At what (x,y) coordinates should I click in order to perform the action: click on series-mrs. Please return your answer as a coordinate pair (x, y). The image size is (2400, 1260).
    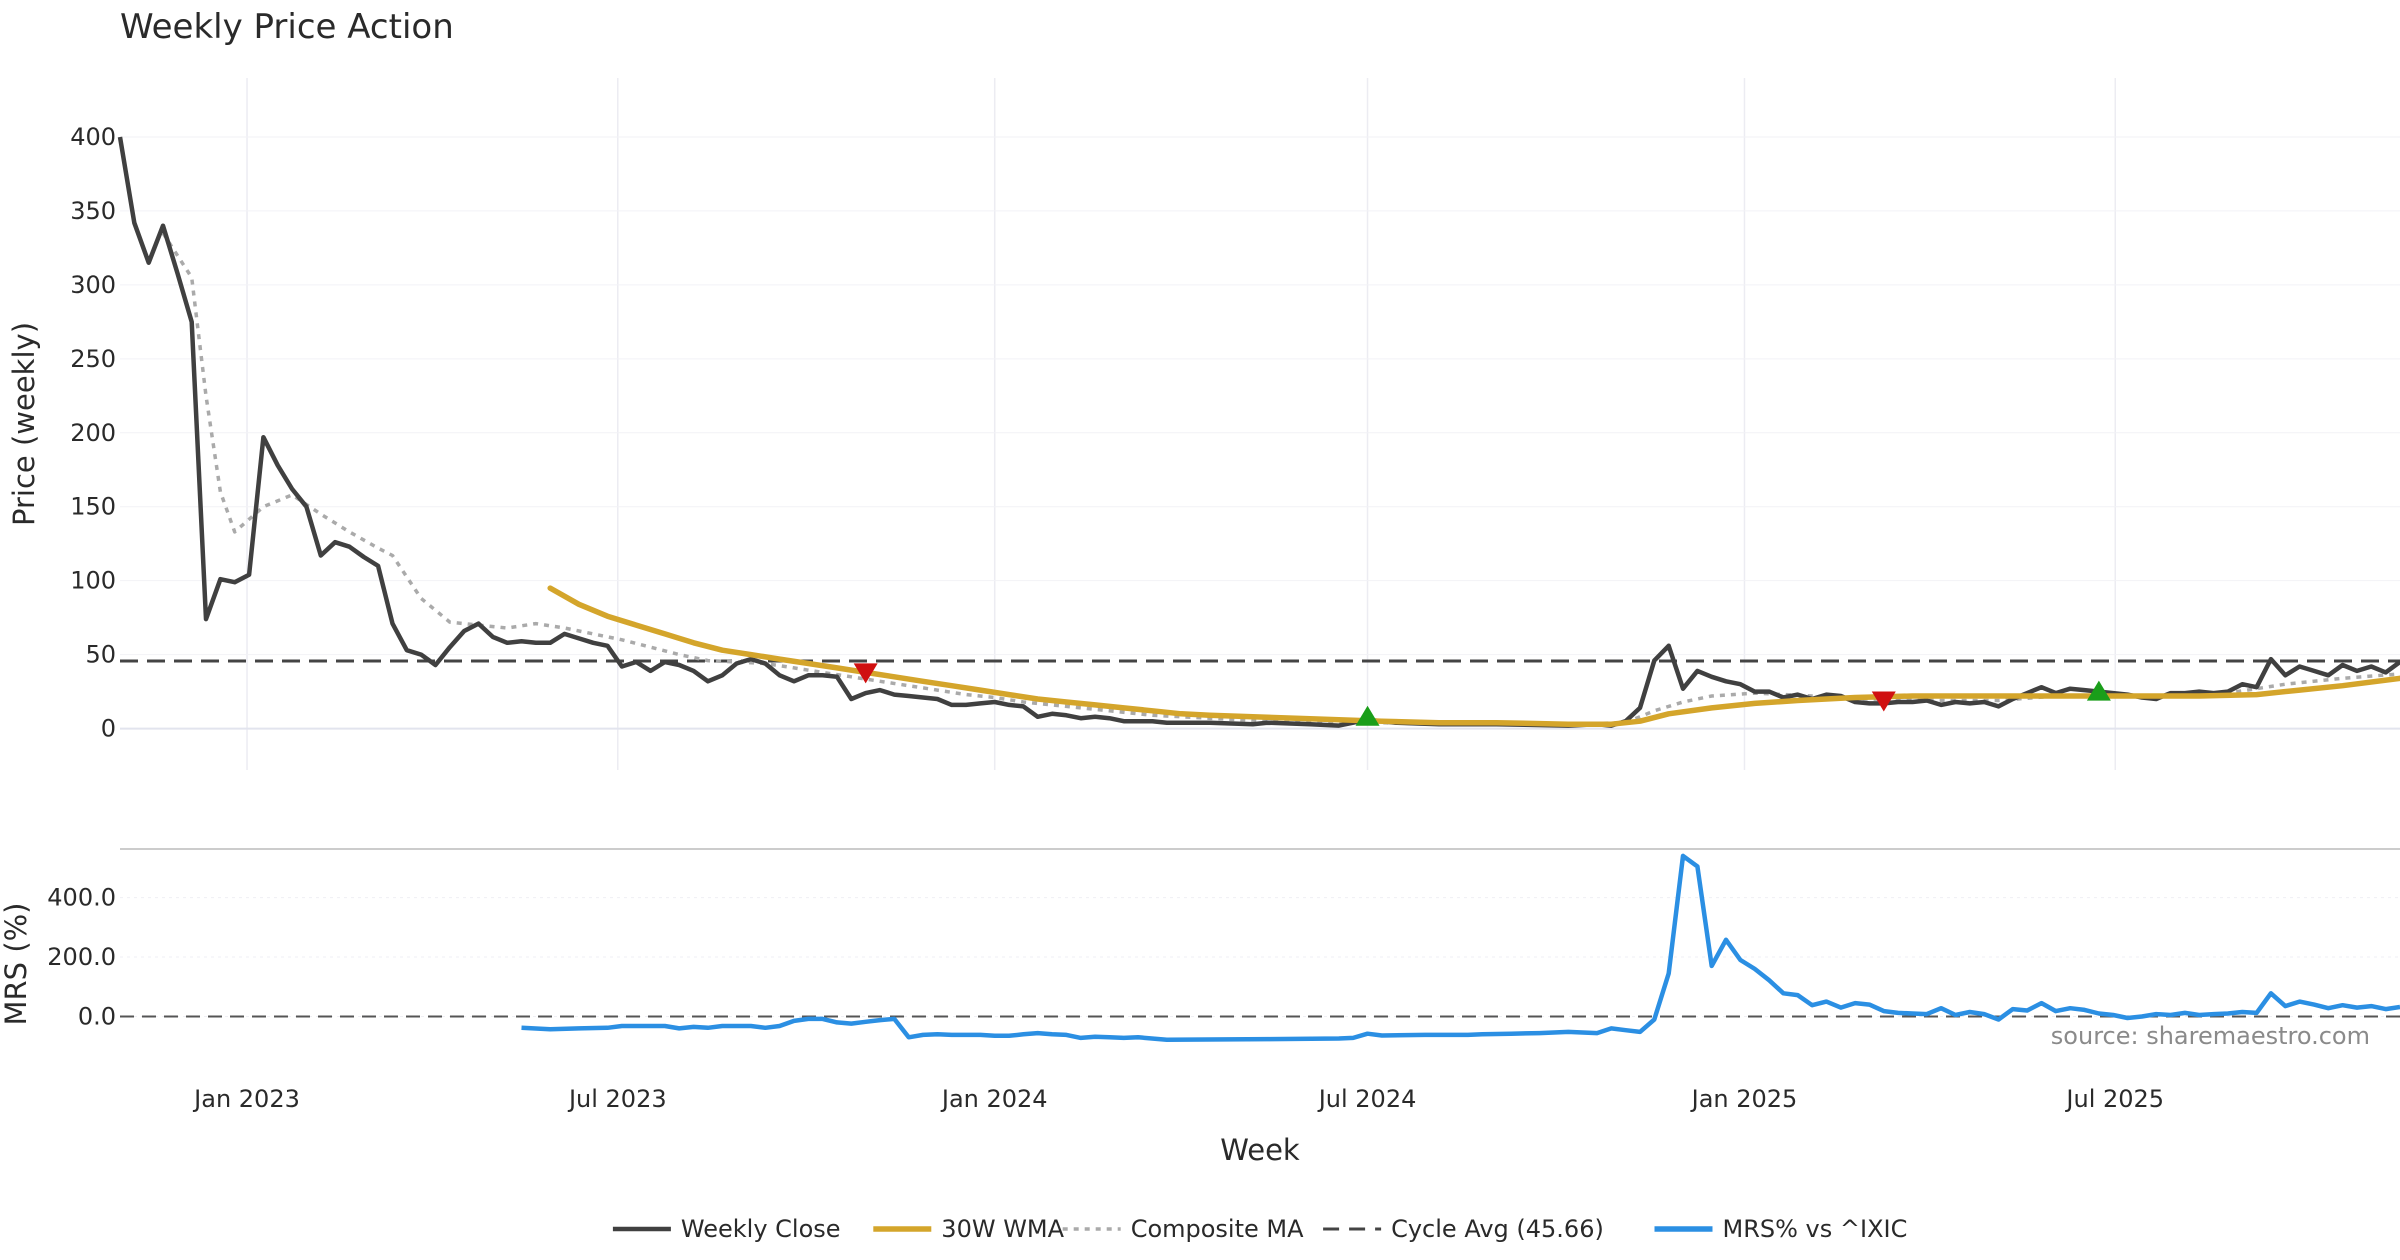
    Looking at the image, I should click on (1460, 947).